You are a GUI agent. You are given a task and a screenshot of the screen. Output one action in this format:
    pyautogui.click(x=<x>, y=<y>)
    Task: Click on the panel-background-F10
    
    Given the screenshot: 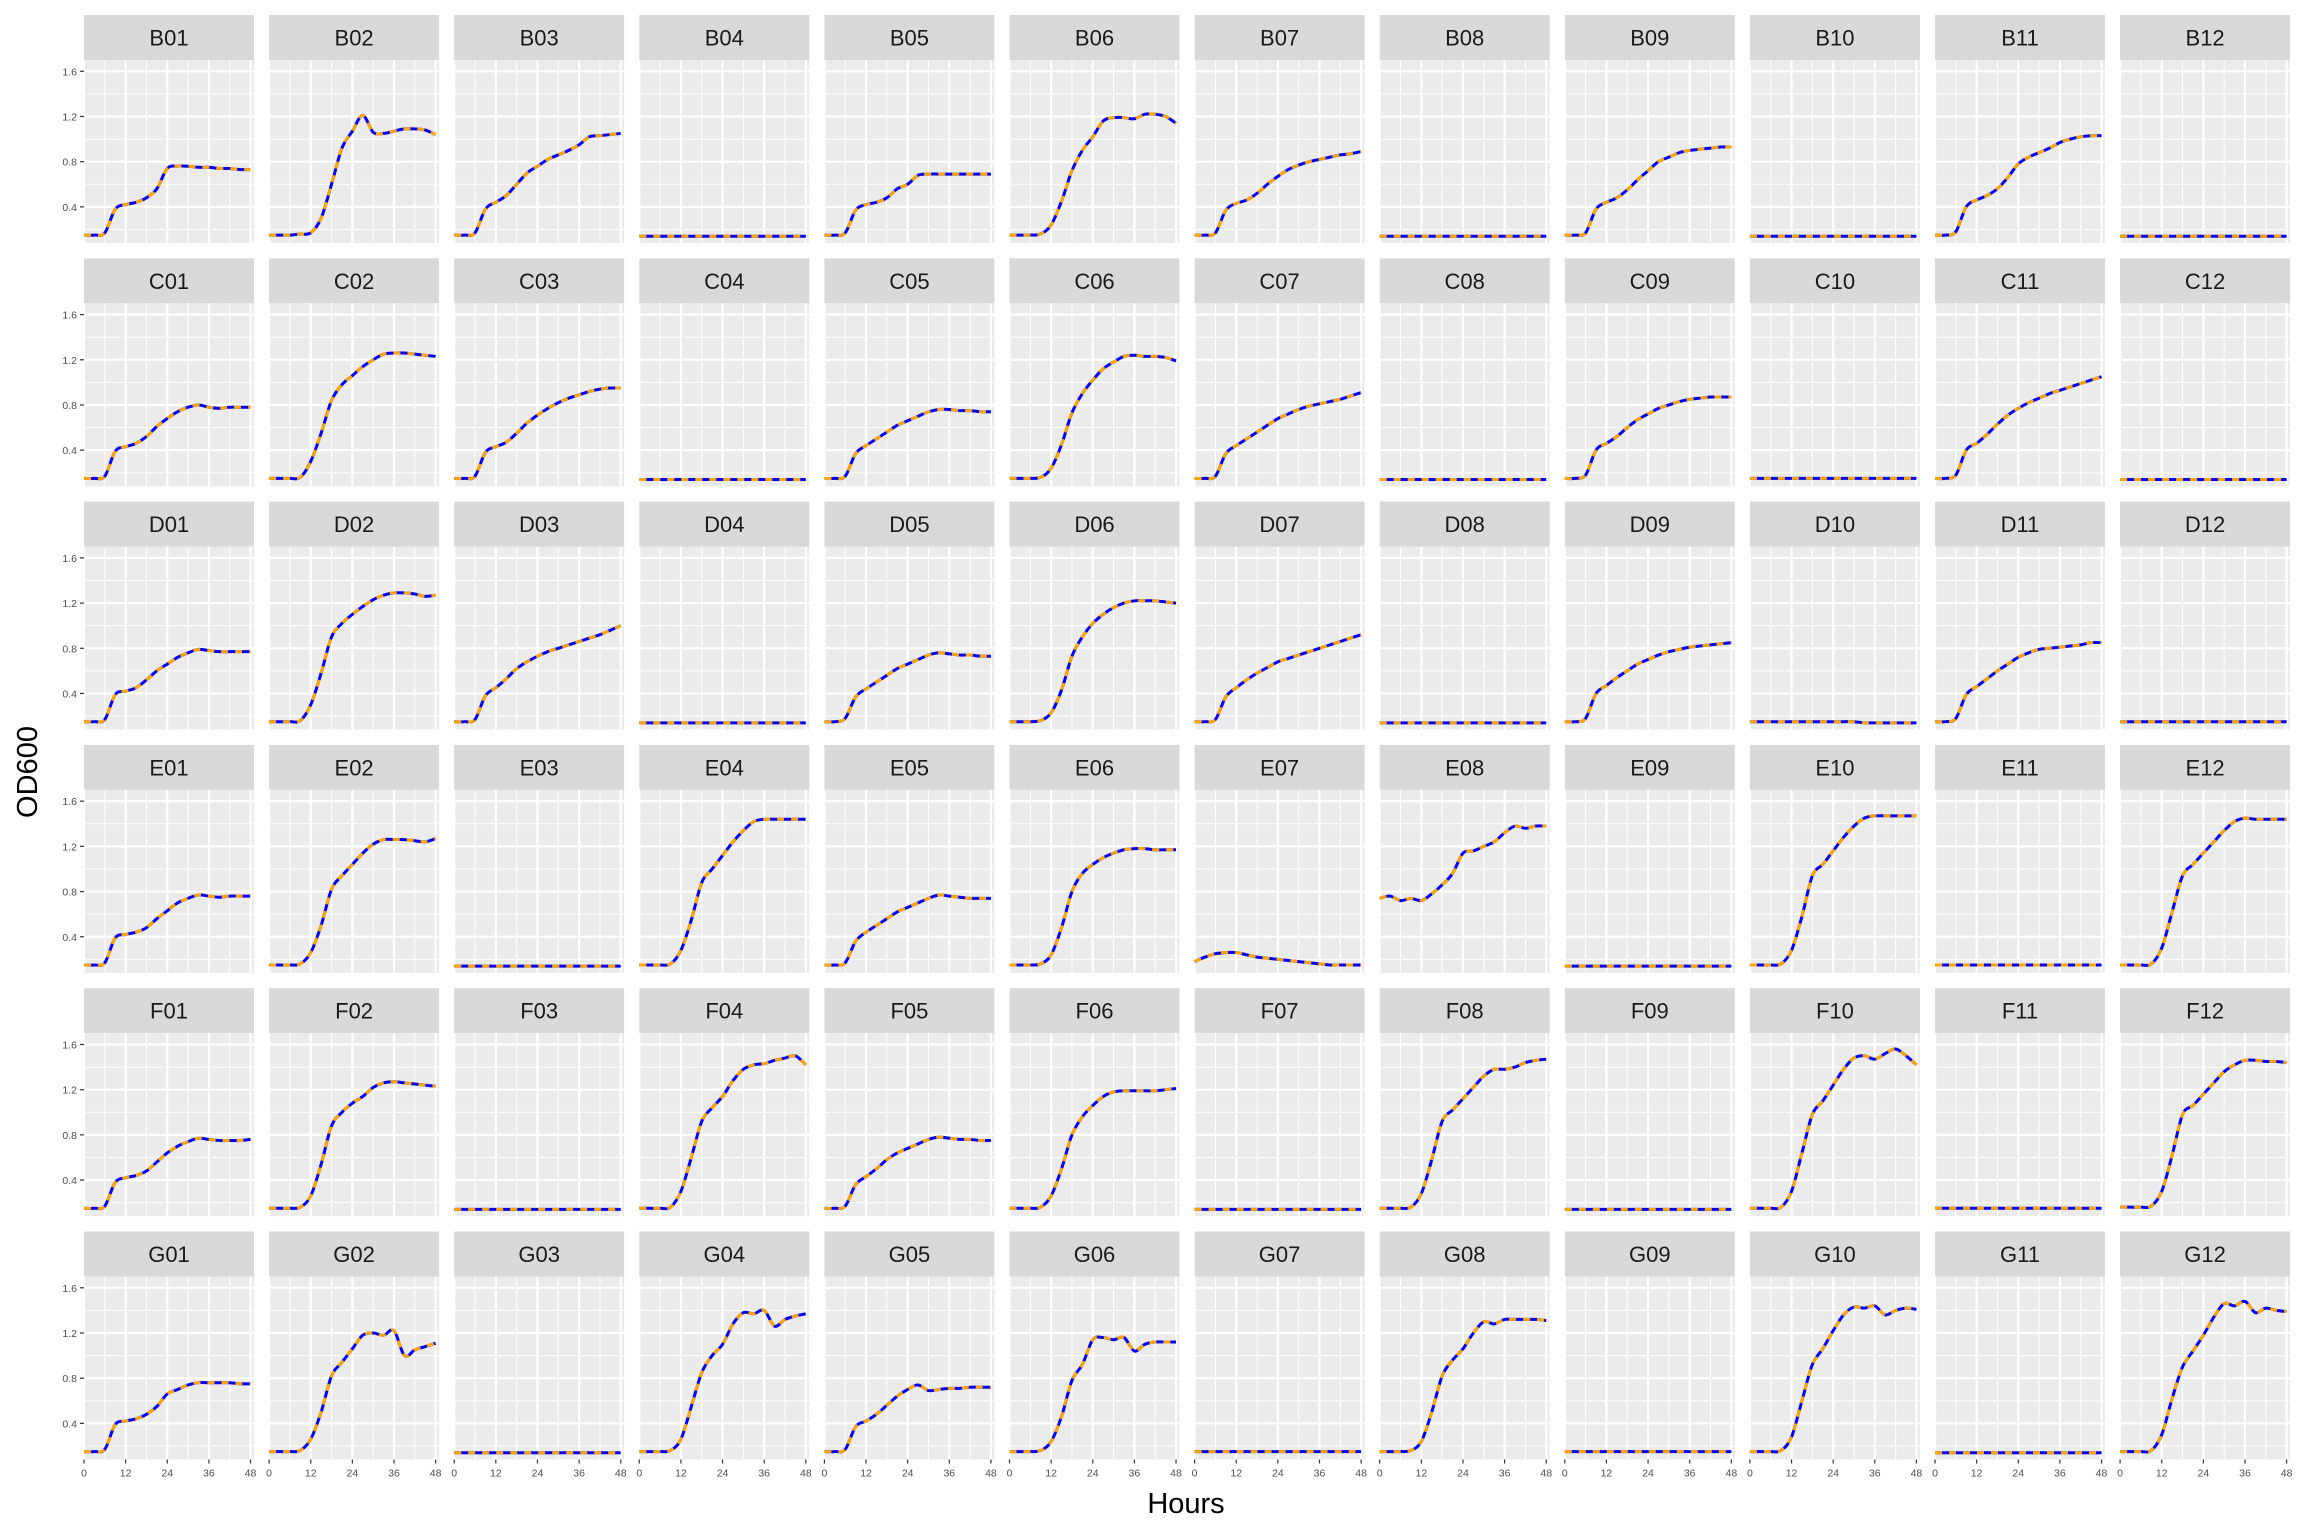 What is the action you would take?
    pyautogui.click(x=1834, y=1125)
    